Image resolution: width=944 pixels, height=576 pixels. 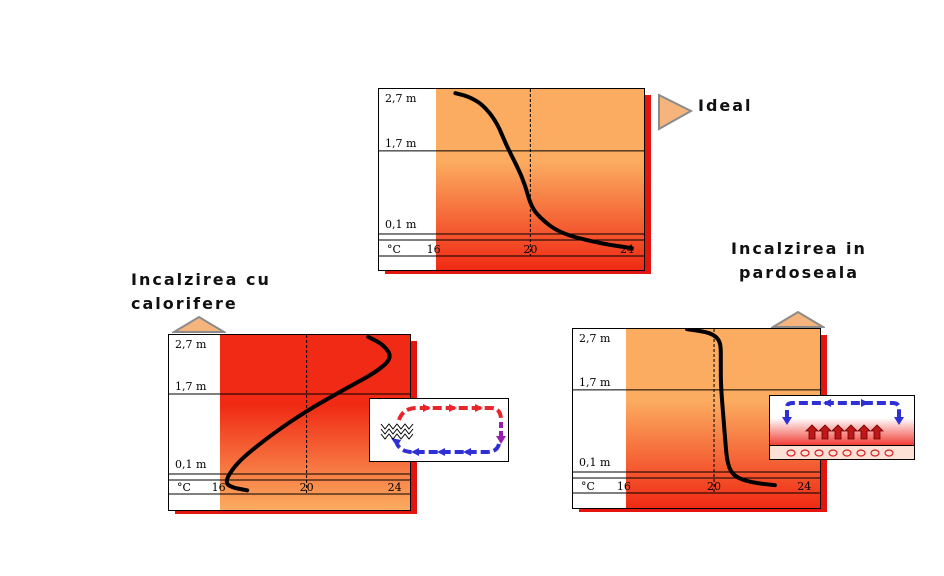 I want to click on ideal-chart: 2,7 m1,7 m0,1 m°C 16 20 24, so click(x=514, y=181).